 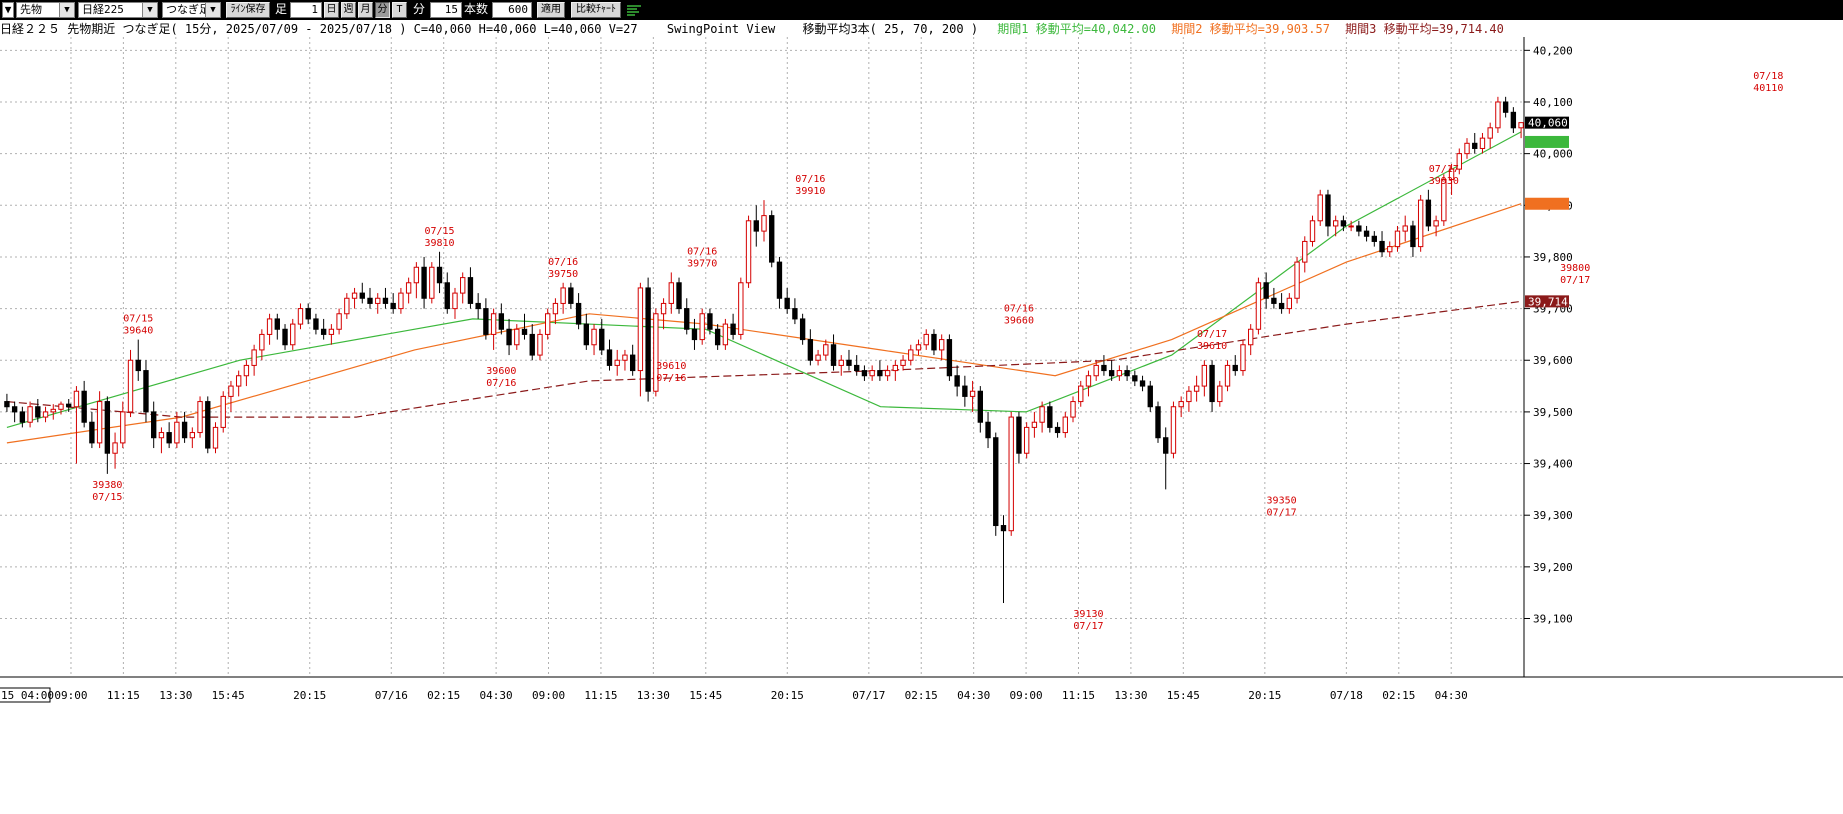 What do you see at coordinates (596, 10) in the screenshot?
I see `compare-chart-button: 比較ﾁｬｰﾄ` at bounding box center [596, 10].